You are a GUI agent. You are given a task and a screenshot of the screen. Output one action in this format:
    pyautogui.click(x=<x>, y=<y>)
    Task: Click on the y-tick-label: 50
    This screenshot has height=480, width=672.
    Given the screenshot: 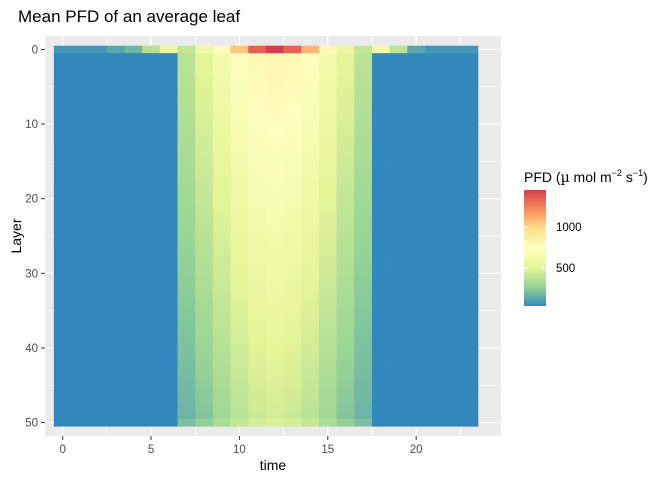 What is the action you would take?
    pyautogui.click(x=31, y=424)
    